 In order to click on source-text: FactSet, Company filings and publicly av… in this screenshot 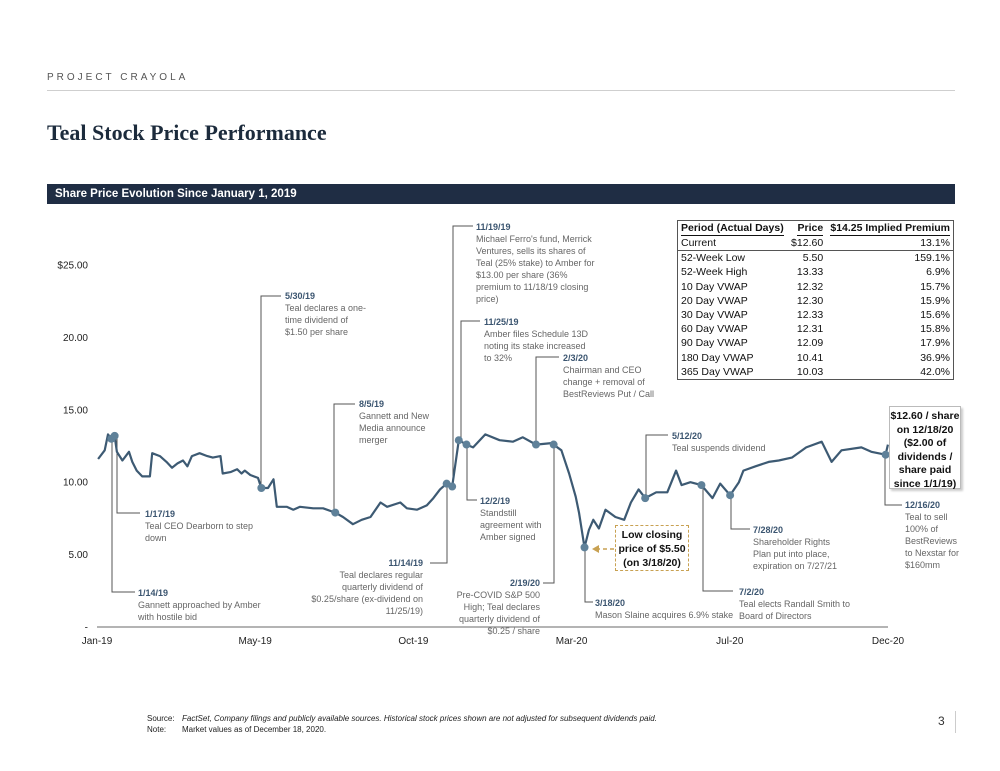, I will do `click(419, 718)`.